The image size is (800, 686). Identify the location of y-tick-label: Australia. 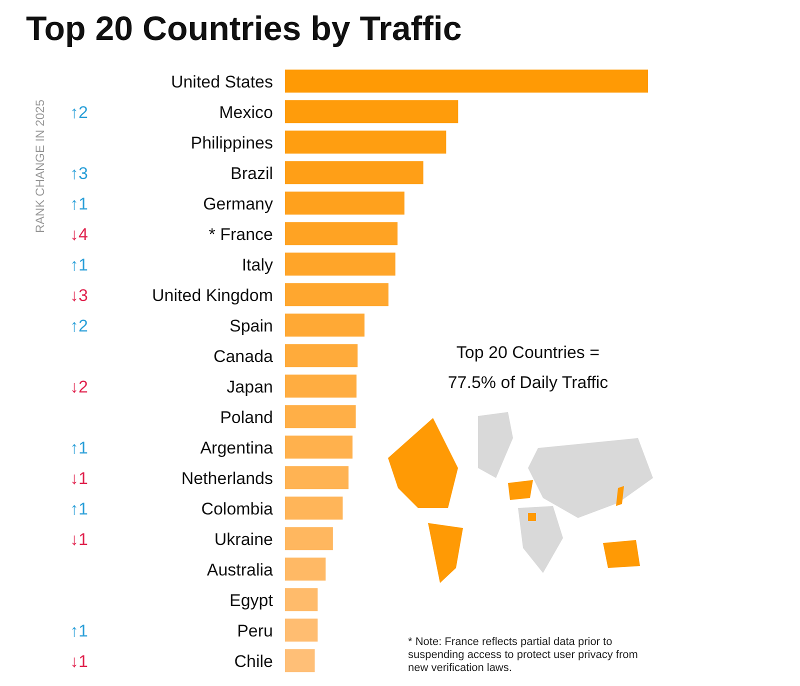
(240, 570).